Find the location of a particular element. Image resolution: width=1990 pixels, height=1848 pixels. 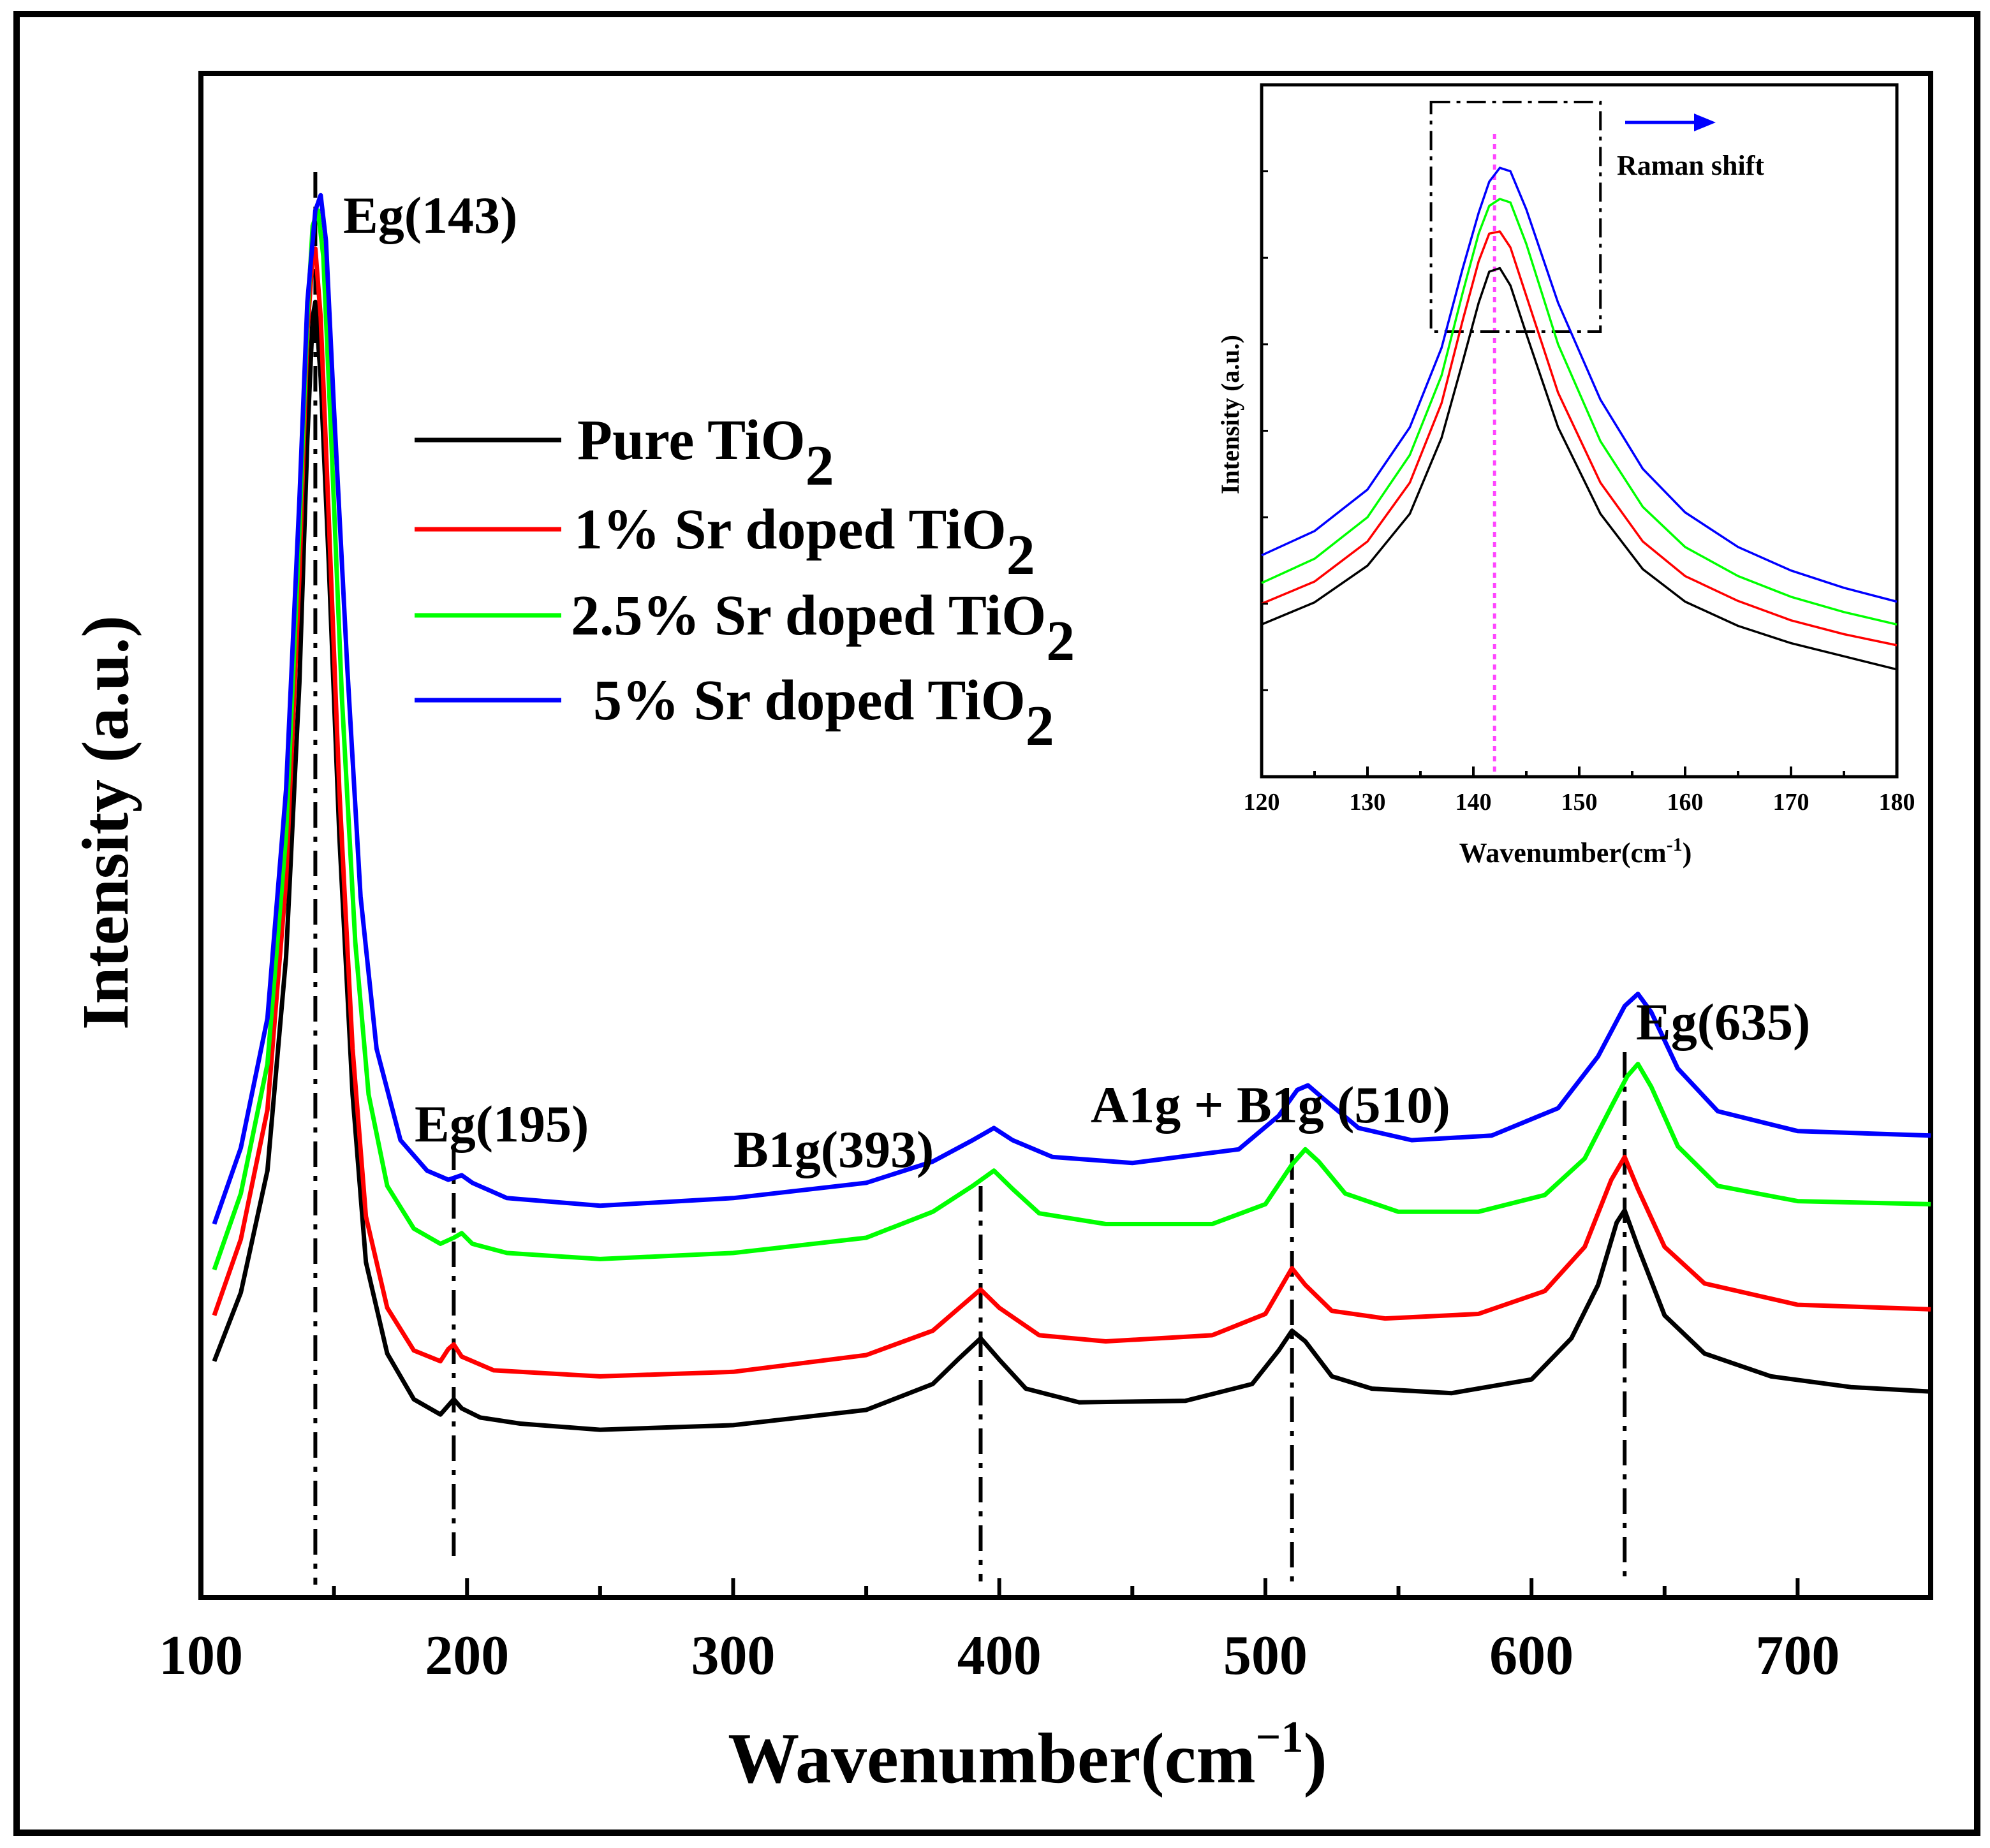

inset-x-tick-label: 170 is located at coordinates (1791, 802).